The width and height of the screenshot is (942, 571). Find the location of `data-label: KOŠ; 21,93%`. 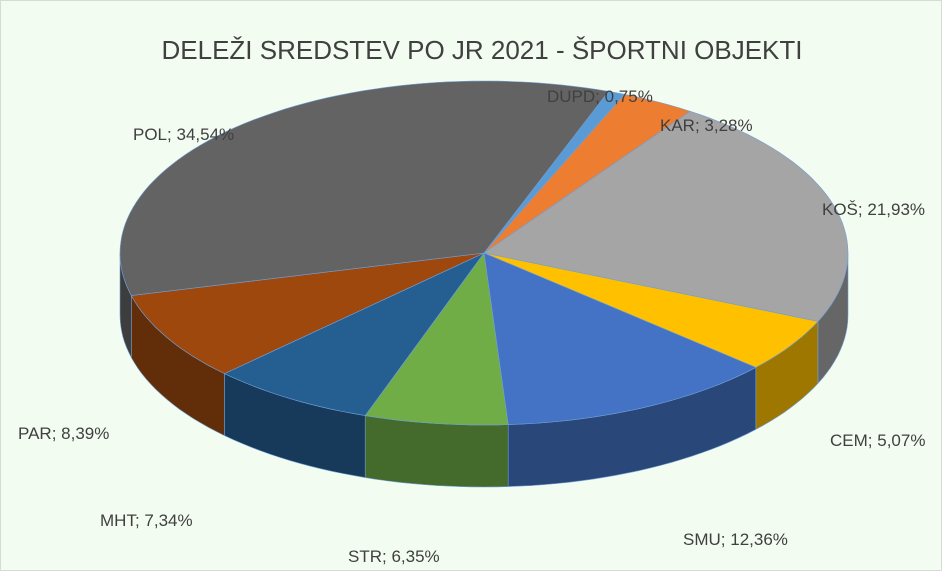

data-label: KOŠ; 21,93% is located at coordinates (873, 209).